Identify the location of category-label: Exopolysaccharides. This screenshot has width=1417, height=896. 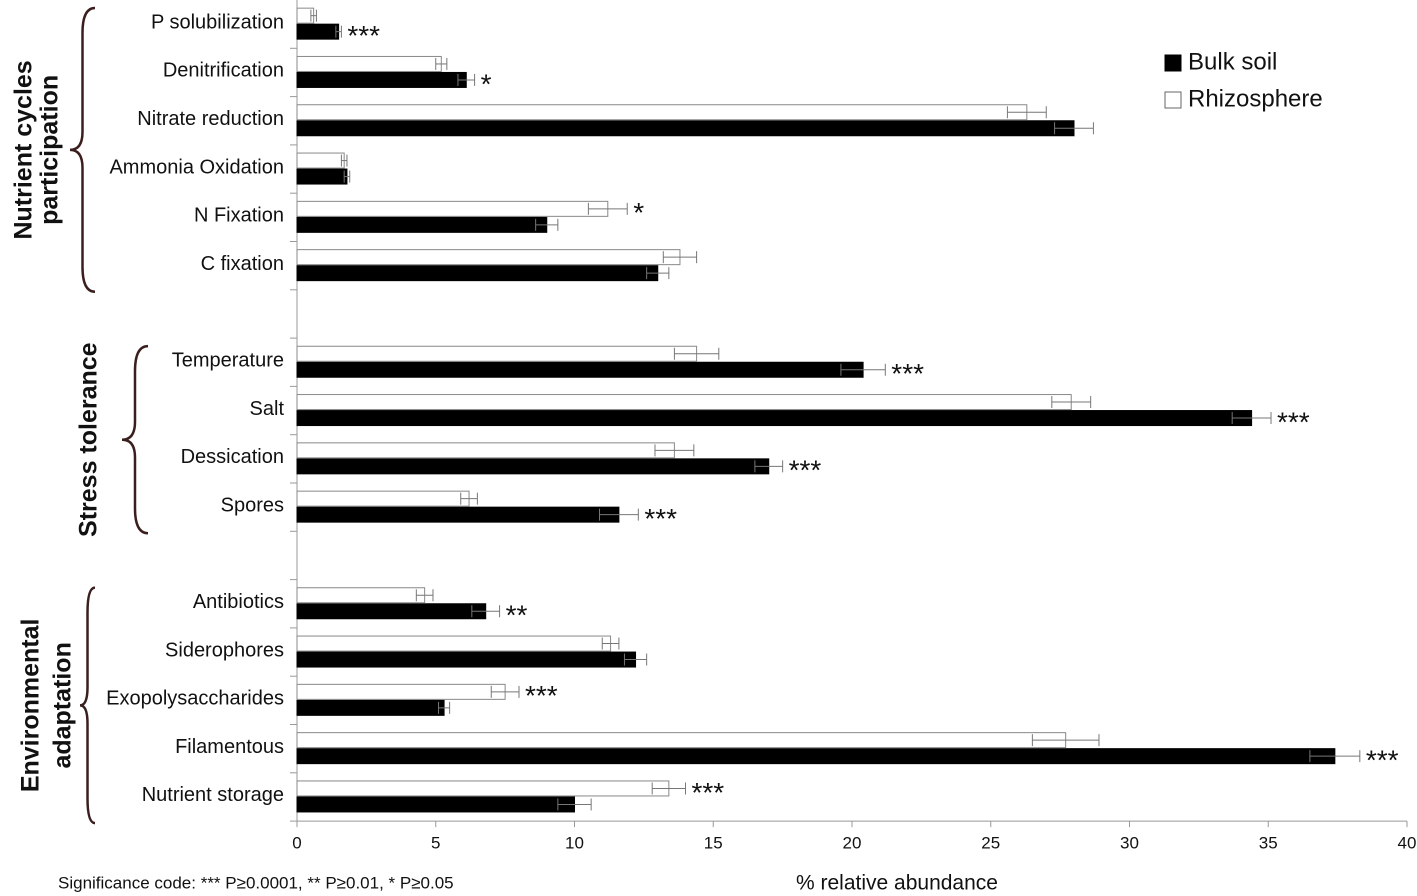
(195, 699).